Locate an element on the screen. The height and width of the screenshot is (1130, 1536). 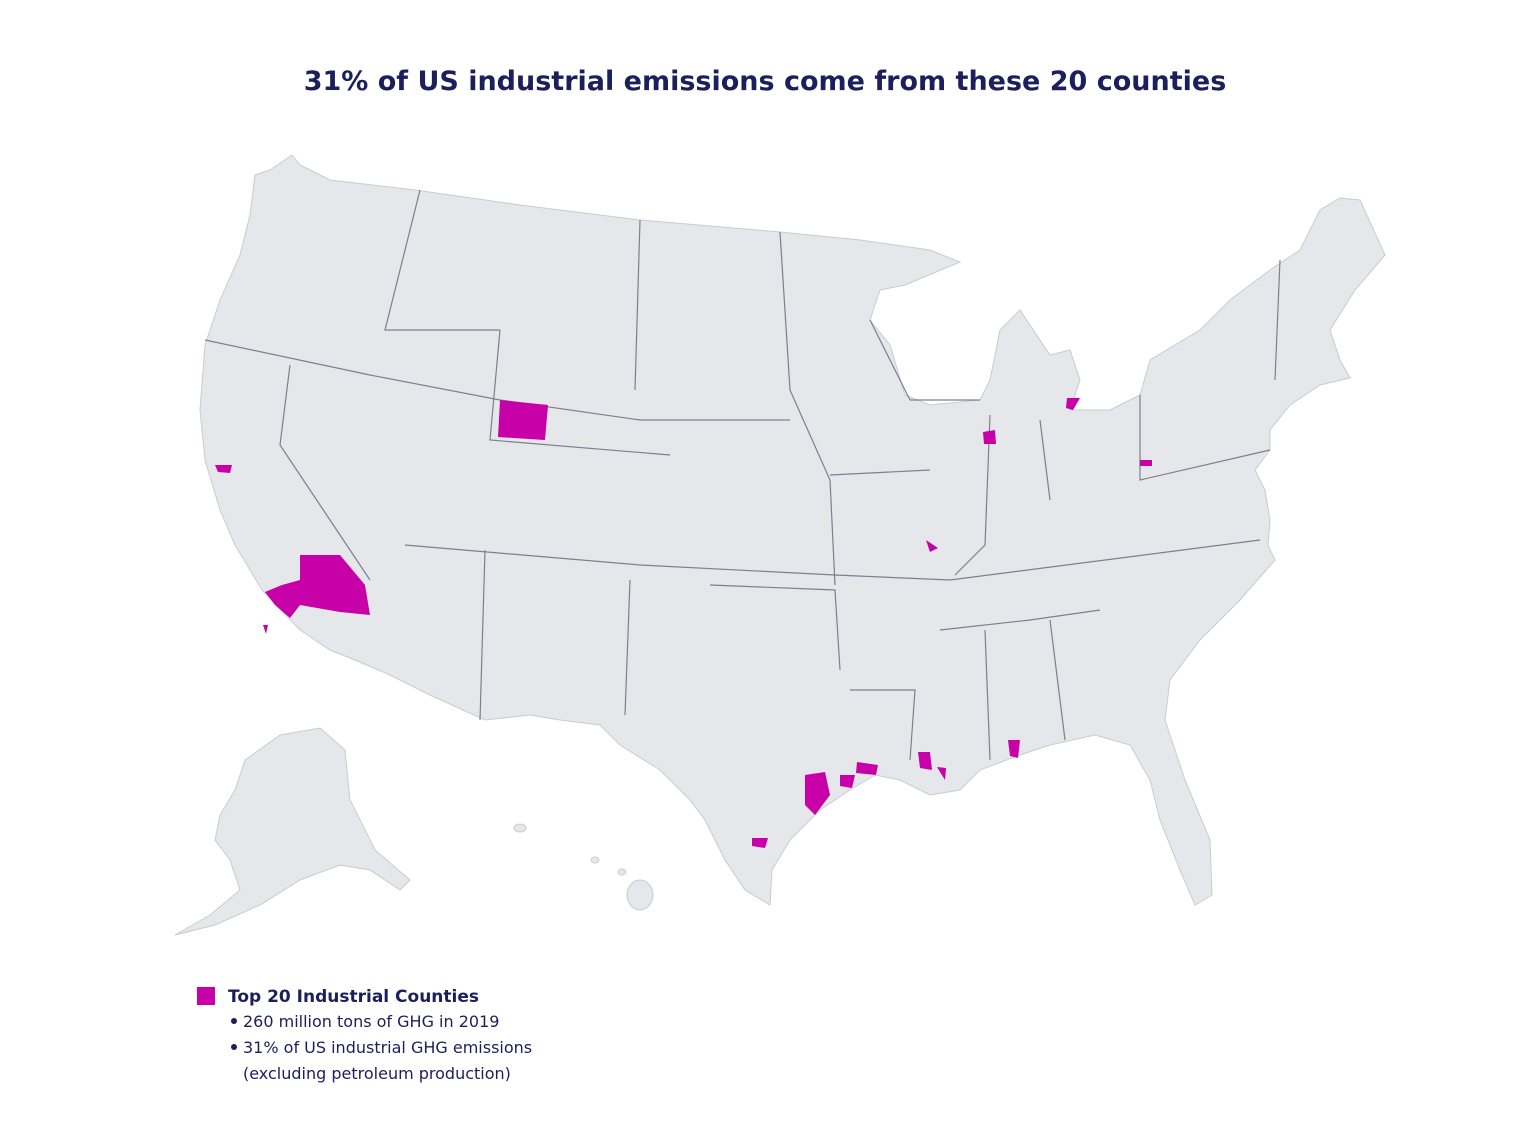
alaska is located at coordinates (292, 831).